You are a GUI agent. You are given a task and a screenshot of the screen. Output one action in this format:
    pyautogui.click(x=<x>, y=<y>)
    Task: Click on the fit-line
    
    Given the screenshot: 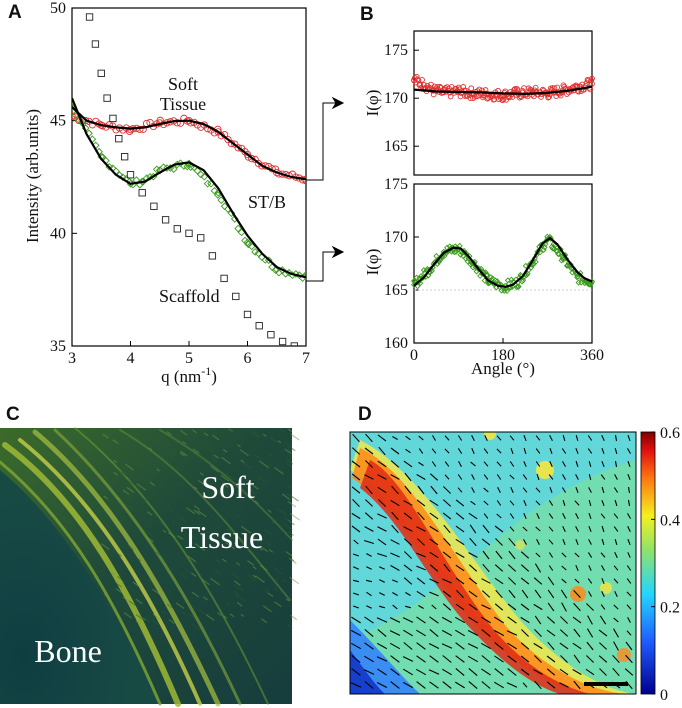 What is the action you would take?
    pyautogui.click(x=503, y=90)
    